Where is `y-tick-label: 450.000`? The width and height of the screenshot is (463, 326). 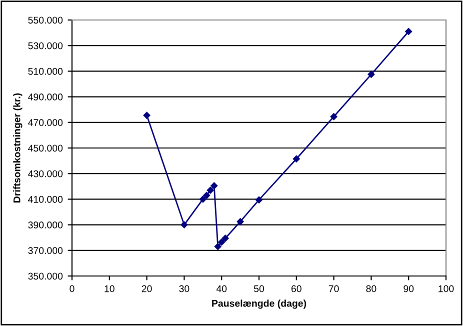 y-tick-label: 450.000 is located at coordinates (45, 148).